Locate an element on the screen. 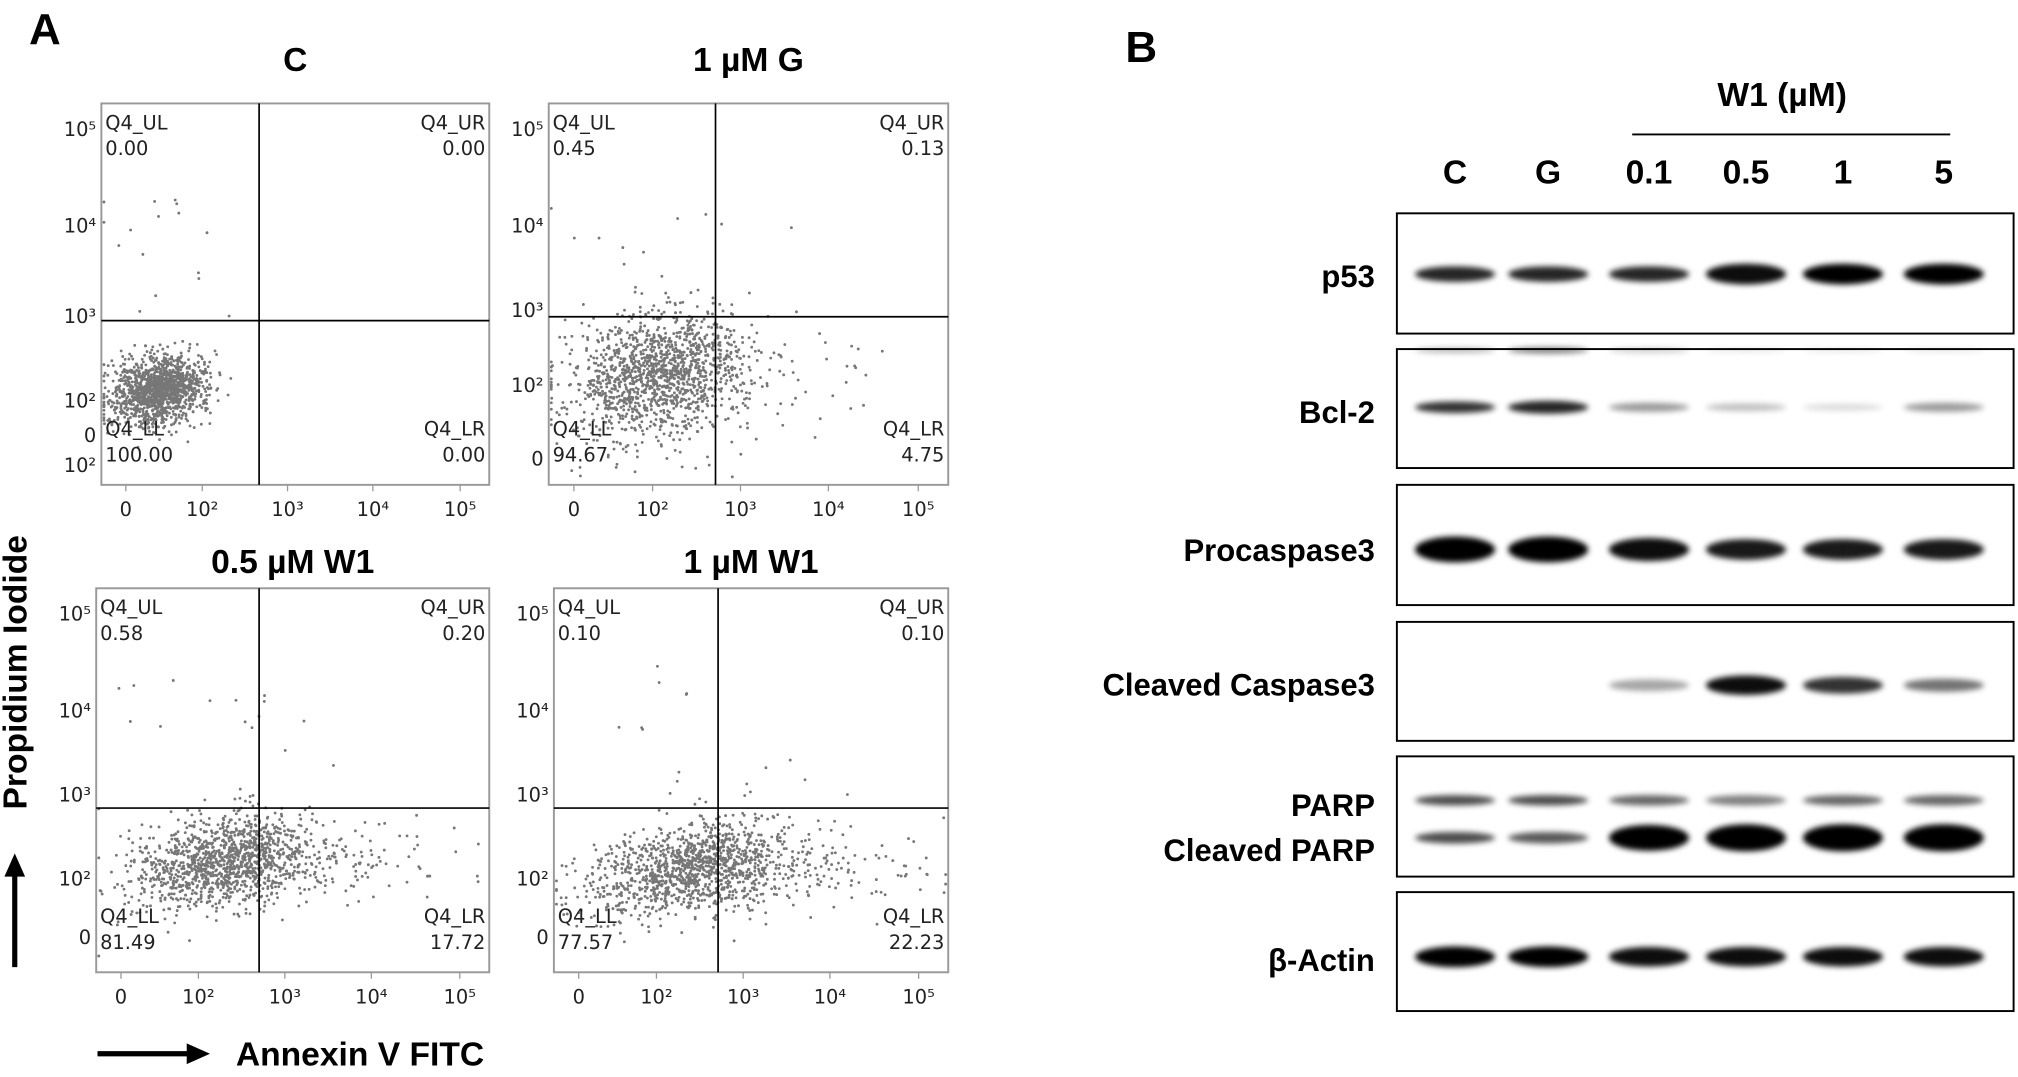 The image size is (2018, 1077). x-tick-label: 10³ is located at coordinates (285, 996).